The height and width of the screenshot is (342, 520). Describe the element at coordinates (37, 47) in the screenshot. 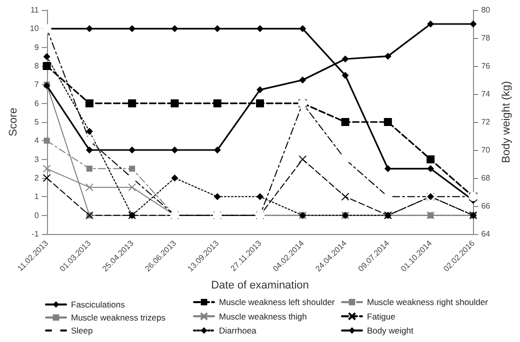

I see `y-tick-label: 9` at that location.